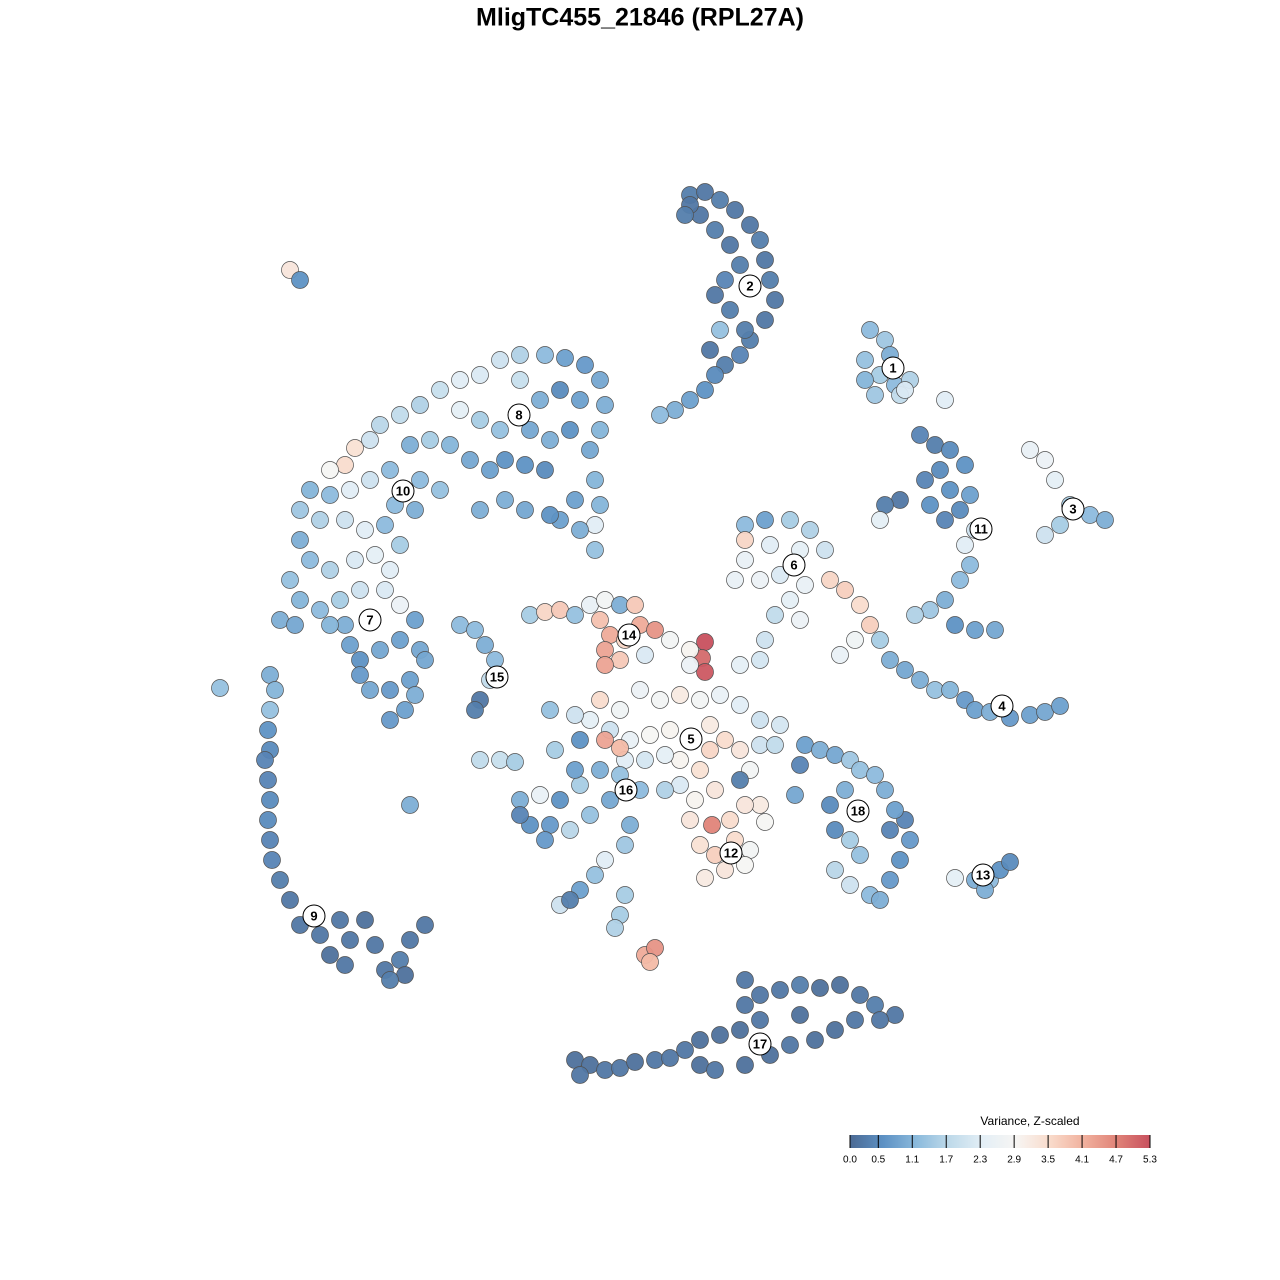 Image resolution: width=1280 pixels, height=1280 pixels. I want to click on colorbar-tick-label: 1.7, so click(946, 1160).